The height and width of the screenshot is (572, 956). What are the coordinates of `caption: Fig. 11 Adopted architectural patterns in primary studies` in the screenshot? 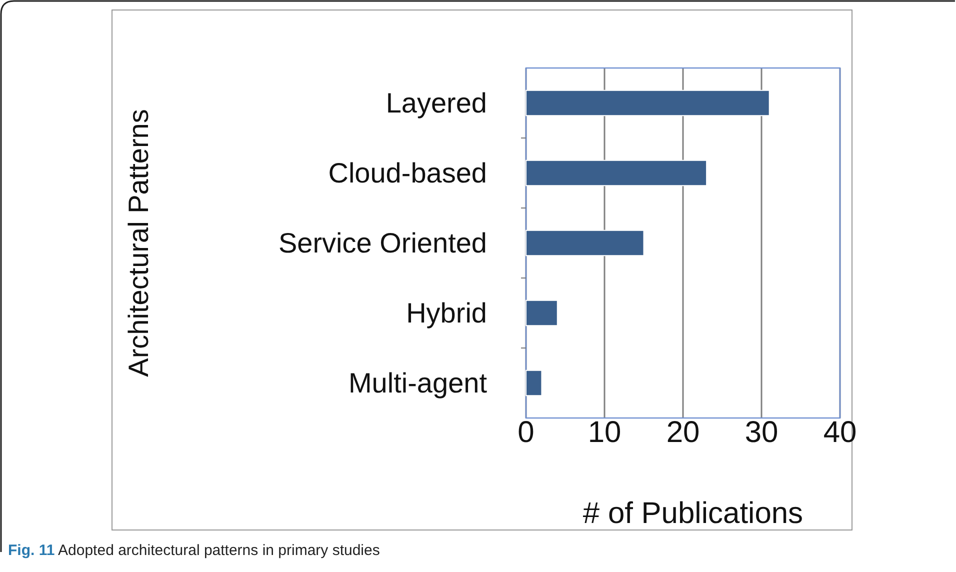 It's located at (194, 550).